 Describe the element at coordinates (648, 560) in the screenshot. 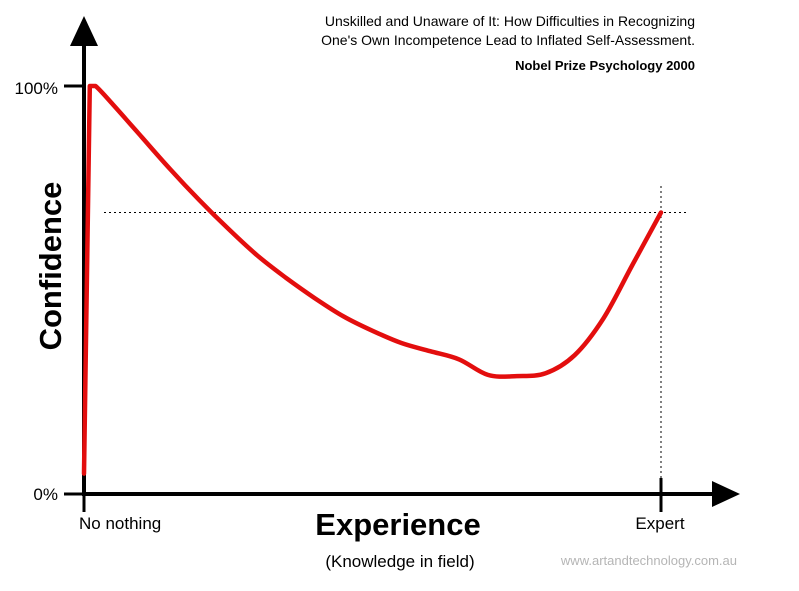

I see `credit-text: www.artandtechnology.com.au` at that location.